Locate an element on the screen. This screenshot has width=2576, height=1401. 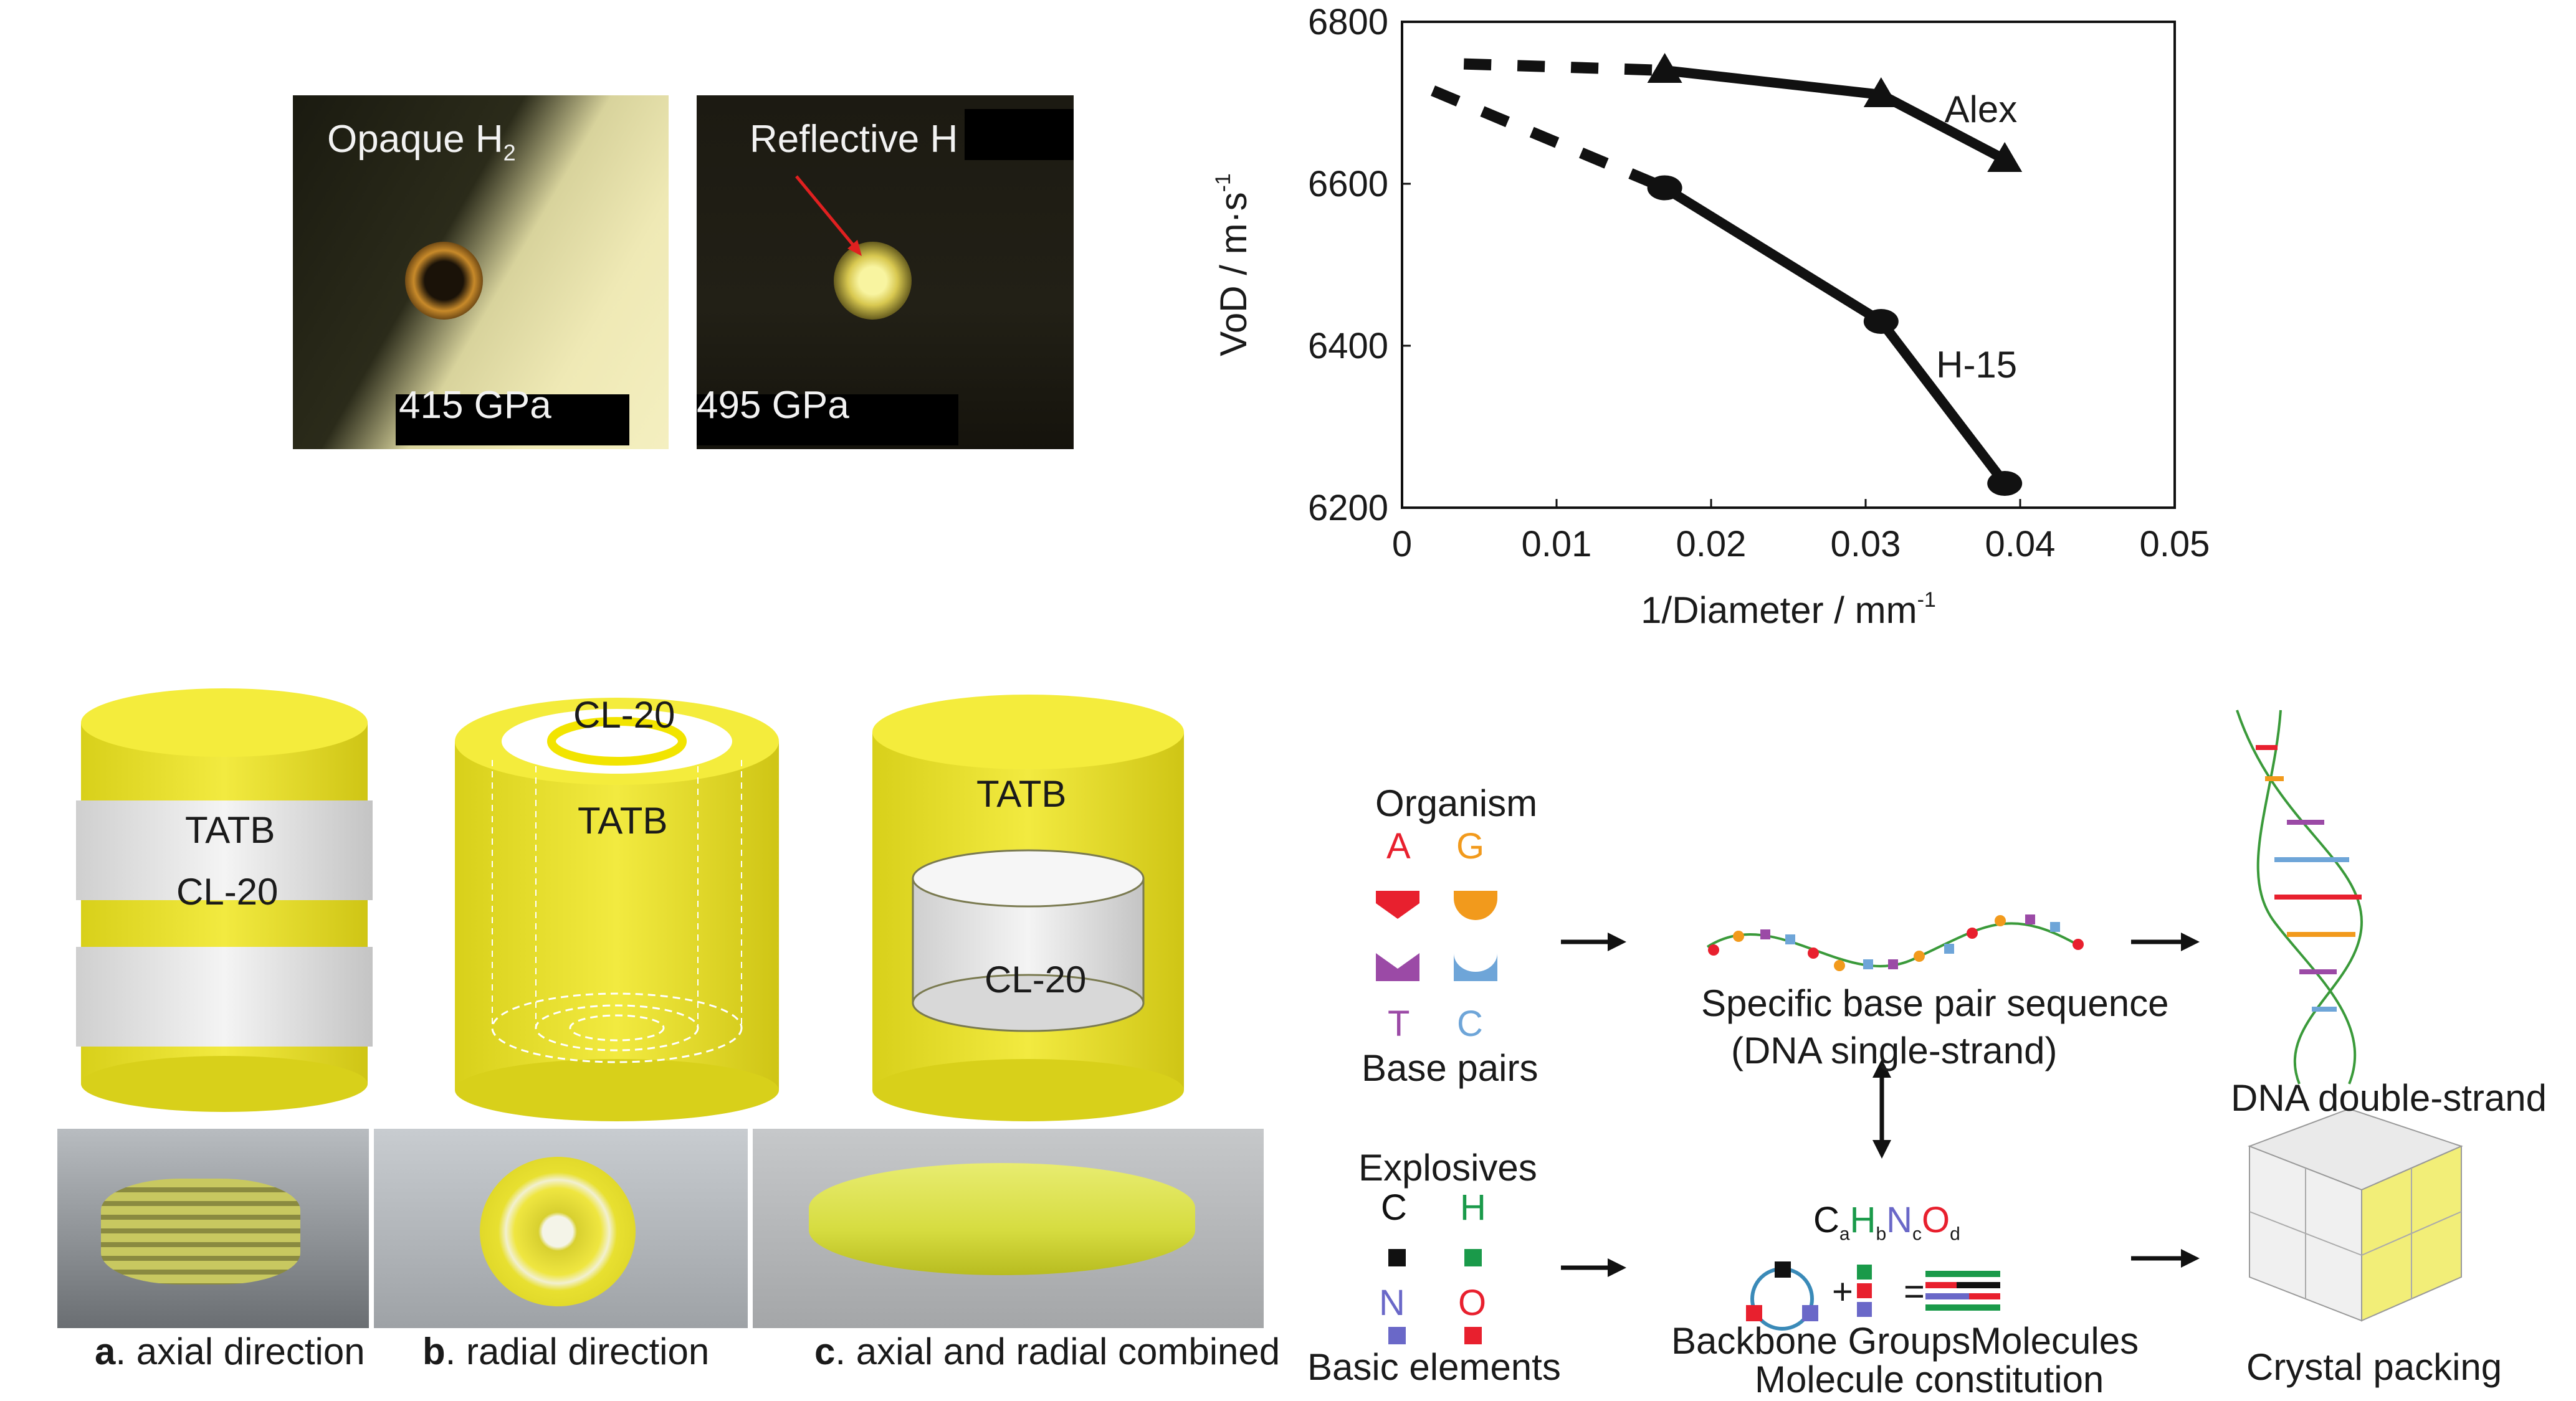
constitution-label: Molecule constitution is located at coordinates (1929, 1379).